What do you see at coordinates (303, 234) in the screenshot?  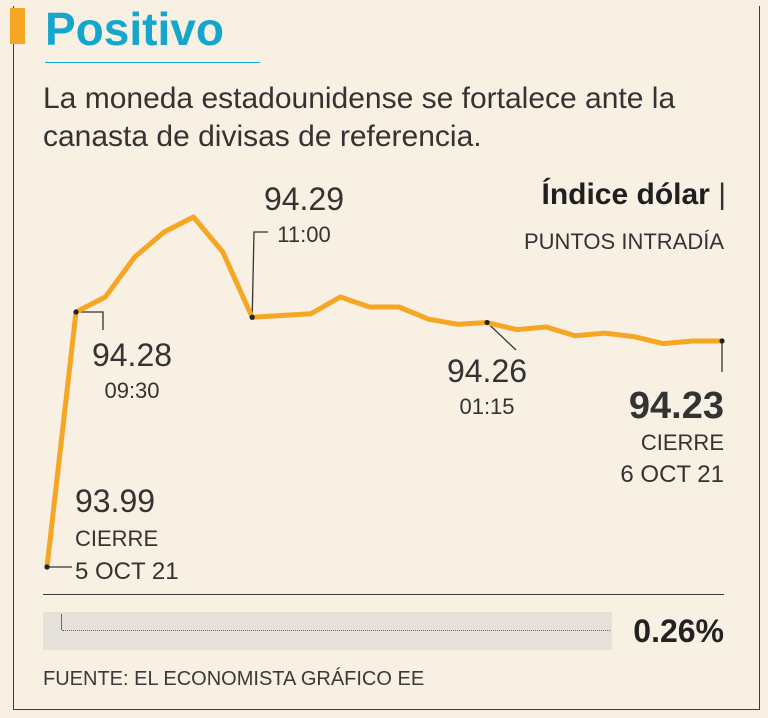 I see `annotation-time: 11:00` at bounding box center [303, 234].